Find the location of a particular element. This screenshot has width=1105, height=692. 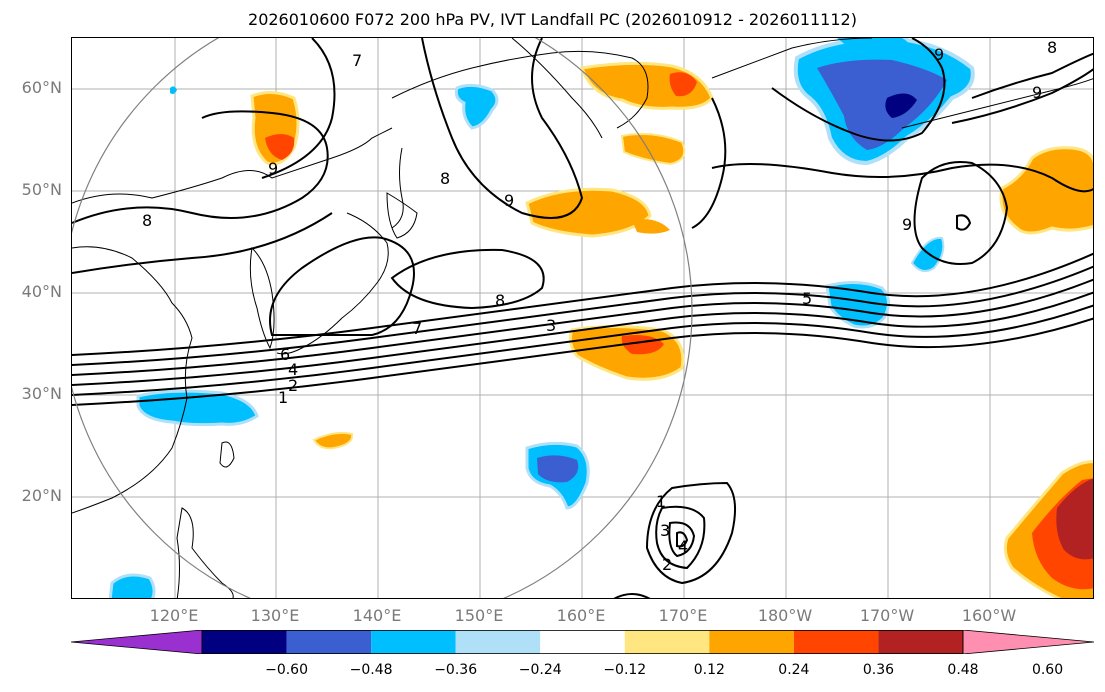

colorbar-tick-label: −0.24 is located at coordinates (540, 670).